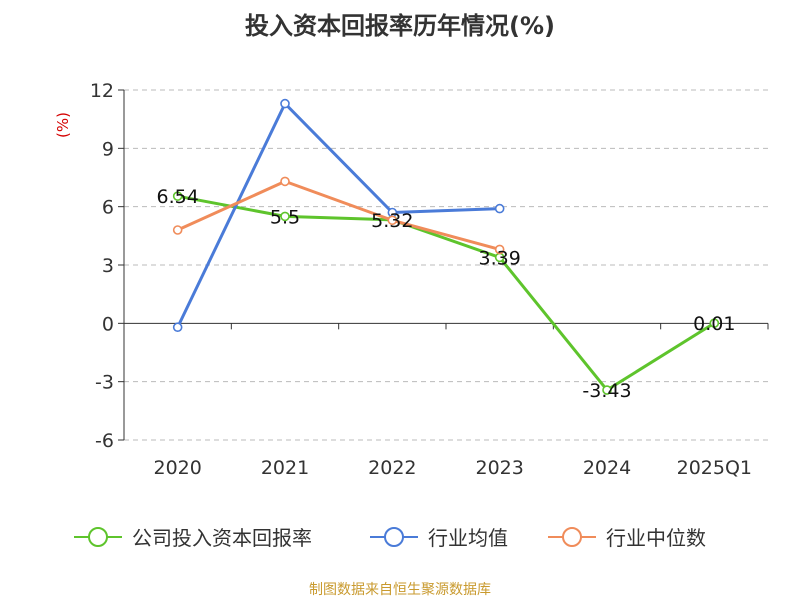 The width and height of the screenshot is (800, 600). I want to click on y-tick-label: 9, so click(108, 149).